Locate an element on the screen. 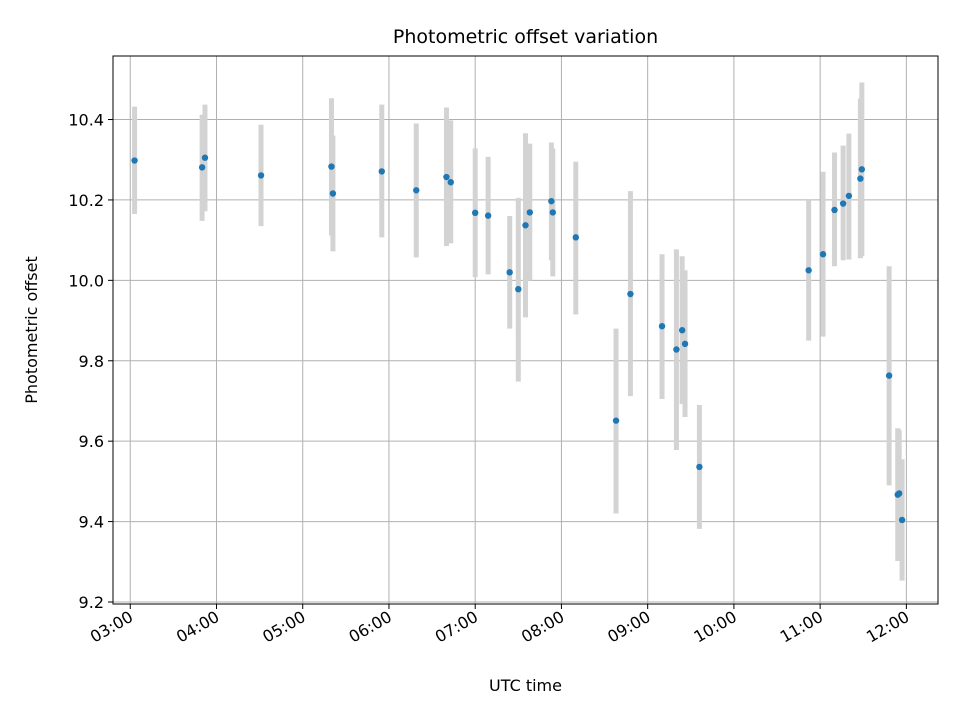 This screenshot has width=960, height=720. y-tick-label: 10.4 is located at coordinates (86, 120).